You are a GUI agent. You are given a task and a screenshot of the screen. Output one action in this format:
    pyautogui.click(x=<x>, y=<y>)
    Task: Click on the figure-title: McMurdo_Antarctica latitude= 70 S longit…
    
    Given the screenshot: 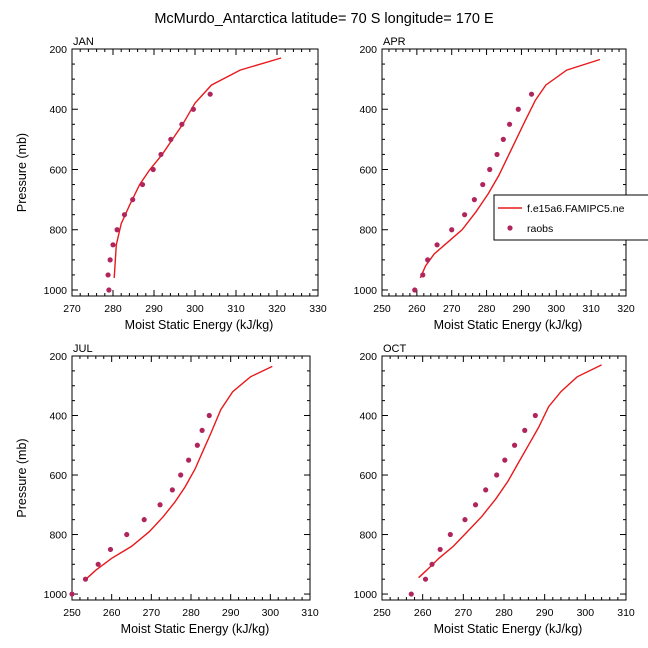 What is the action you would take?
    pyautogui.click(x=324, y=19)
    